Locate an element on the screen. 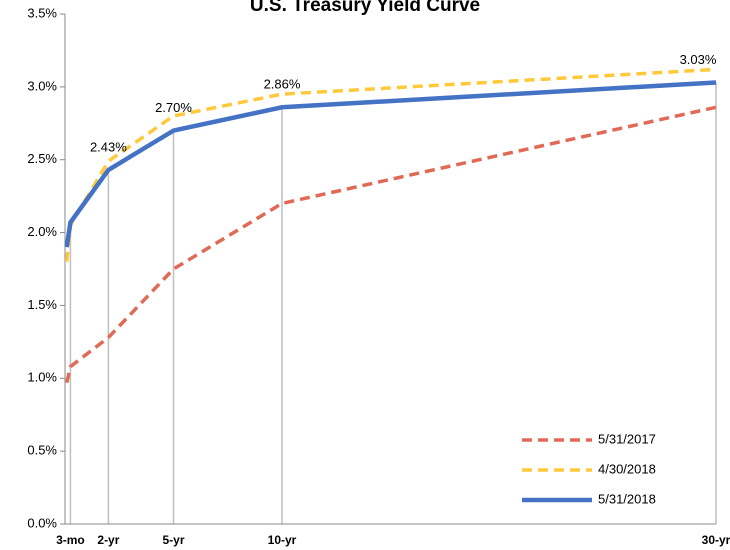 The height and width of the screenshot is (550, 730). y-tick-label: 0.0% is located at coordinates (42, 522).